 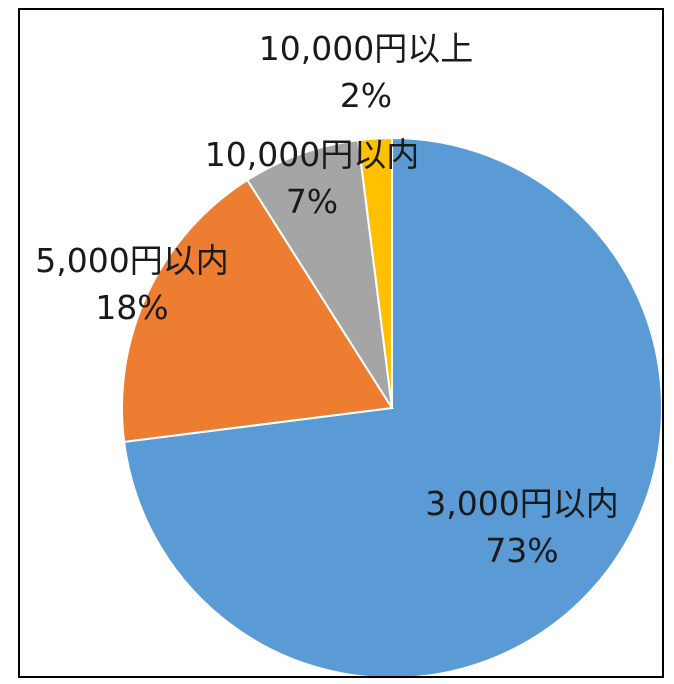 What do you see at coordinates (131, 260) in the screenshot?
I see `slice-label-5000: 5,000円以内` at bounding box center [131, 260].